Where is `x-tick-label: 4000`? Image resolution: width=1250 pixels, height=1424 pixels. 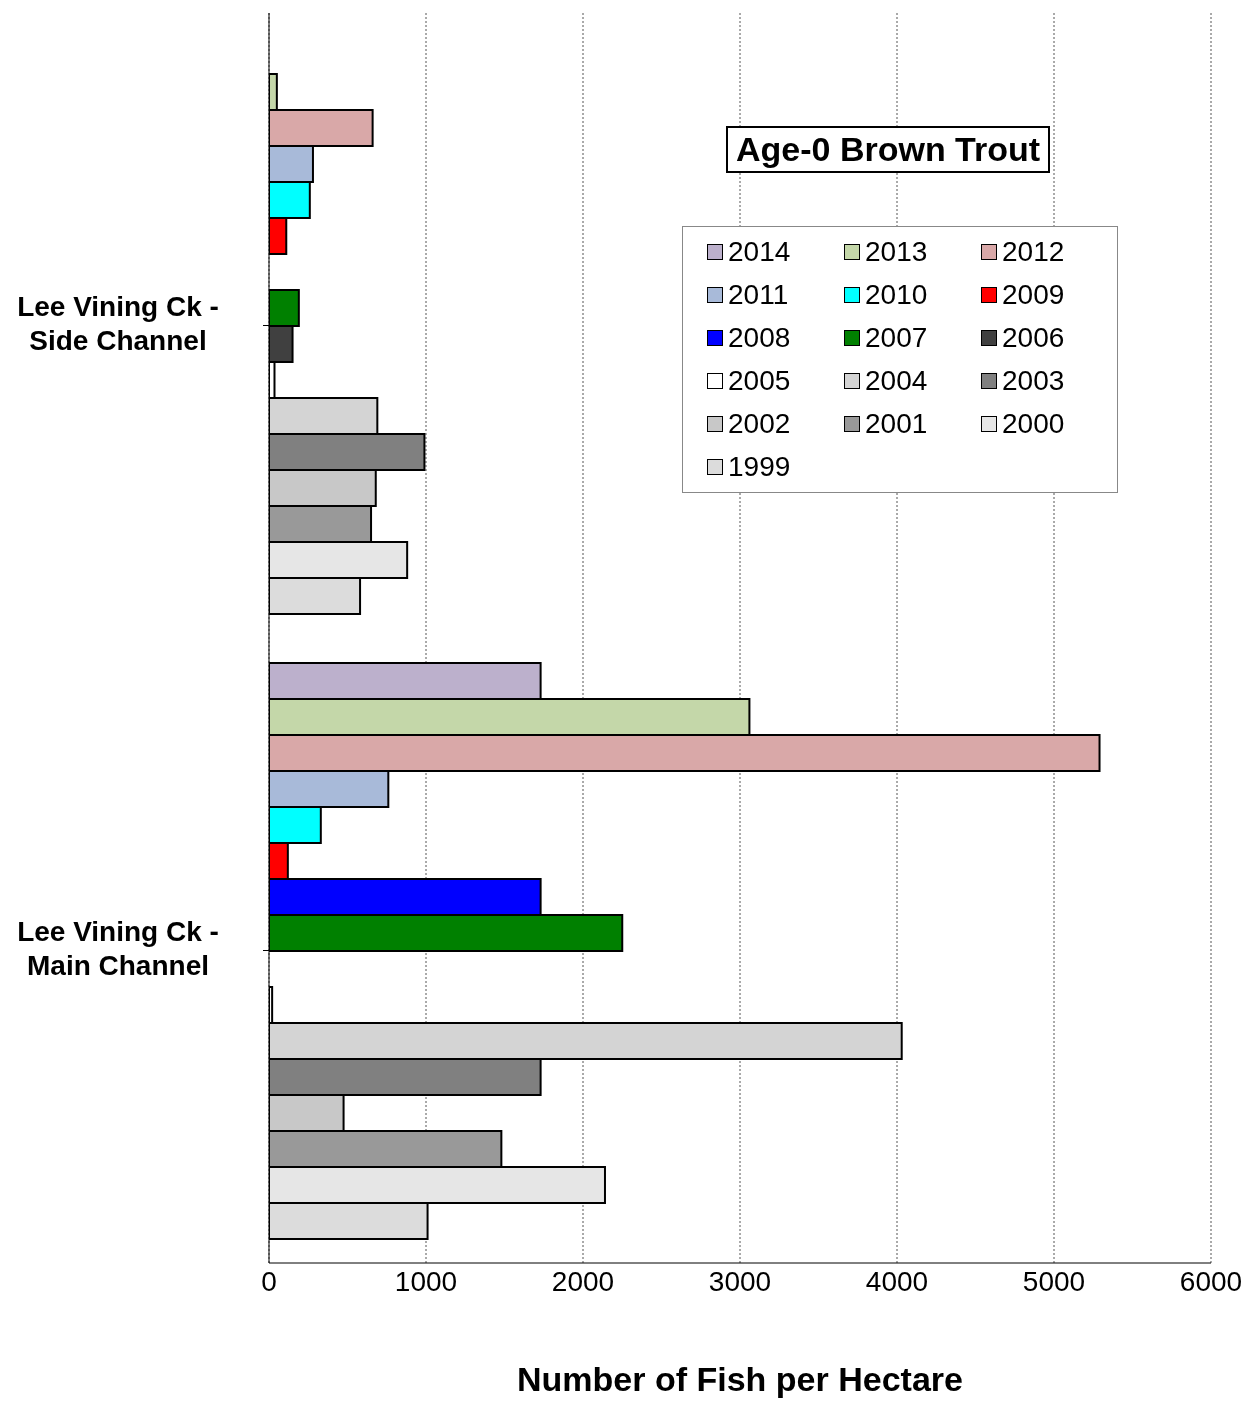 x-tick-label: 4000 is located at coordinates (897, 1281).